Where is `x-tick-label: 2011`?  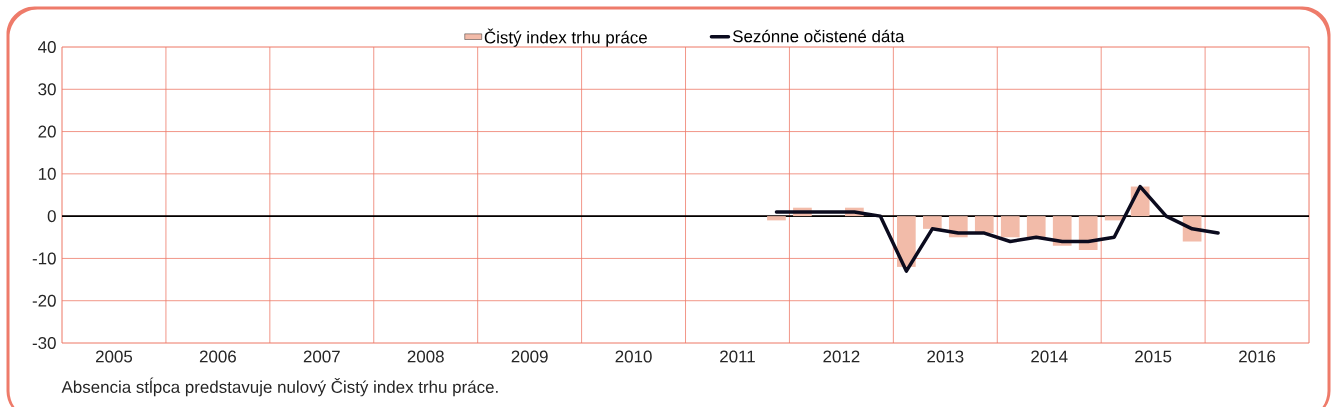 x-tick-label: 2011 is located at coordinates (737, 356).